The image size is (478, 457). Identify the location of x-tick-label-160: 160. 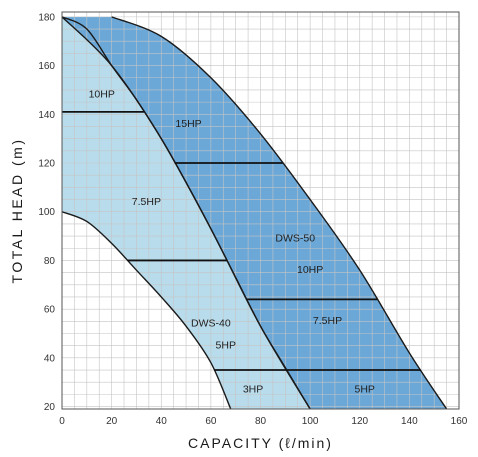
(459, 421).